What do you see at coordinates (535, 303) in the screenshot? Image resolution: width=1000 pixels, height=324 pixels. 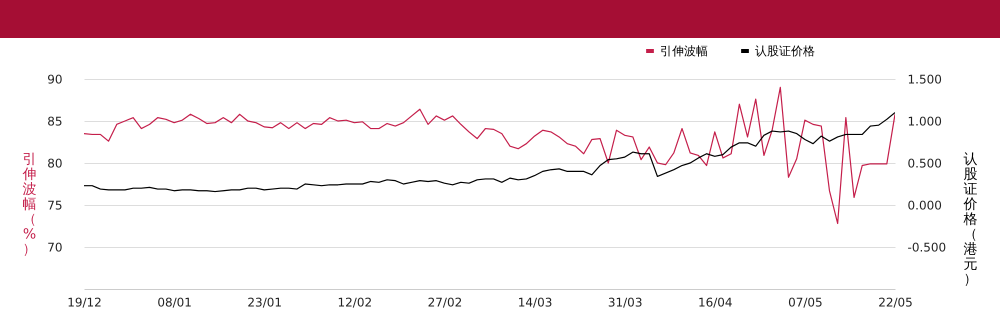 I see `x-tick-label: 14/03` at bounding box center [535, 303].